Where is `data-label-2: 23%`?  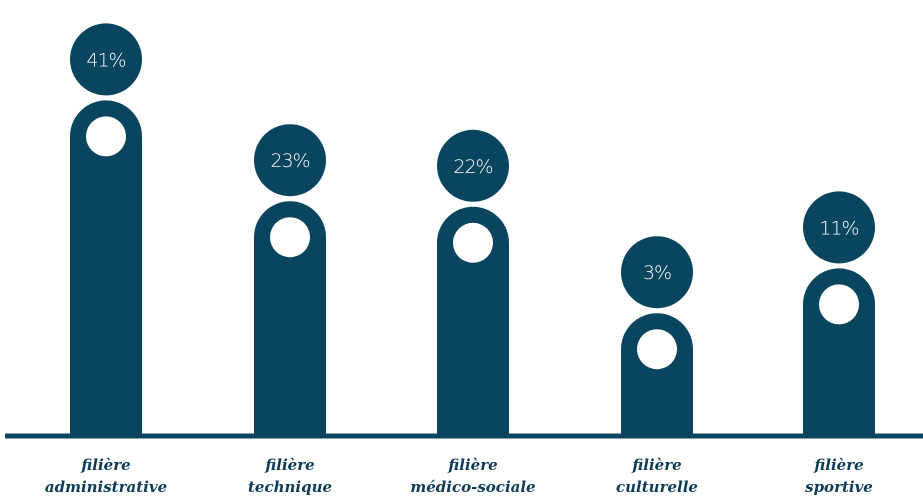
data-label-2: 23% is located at coordinates (289, 161).